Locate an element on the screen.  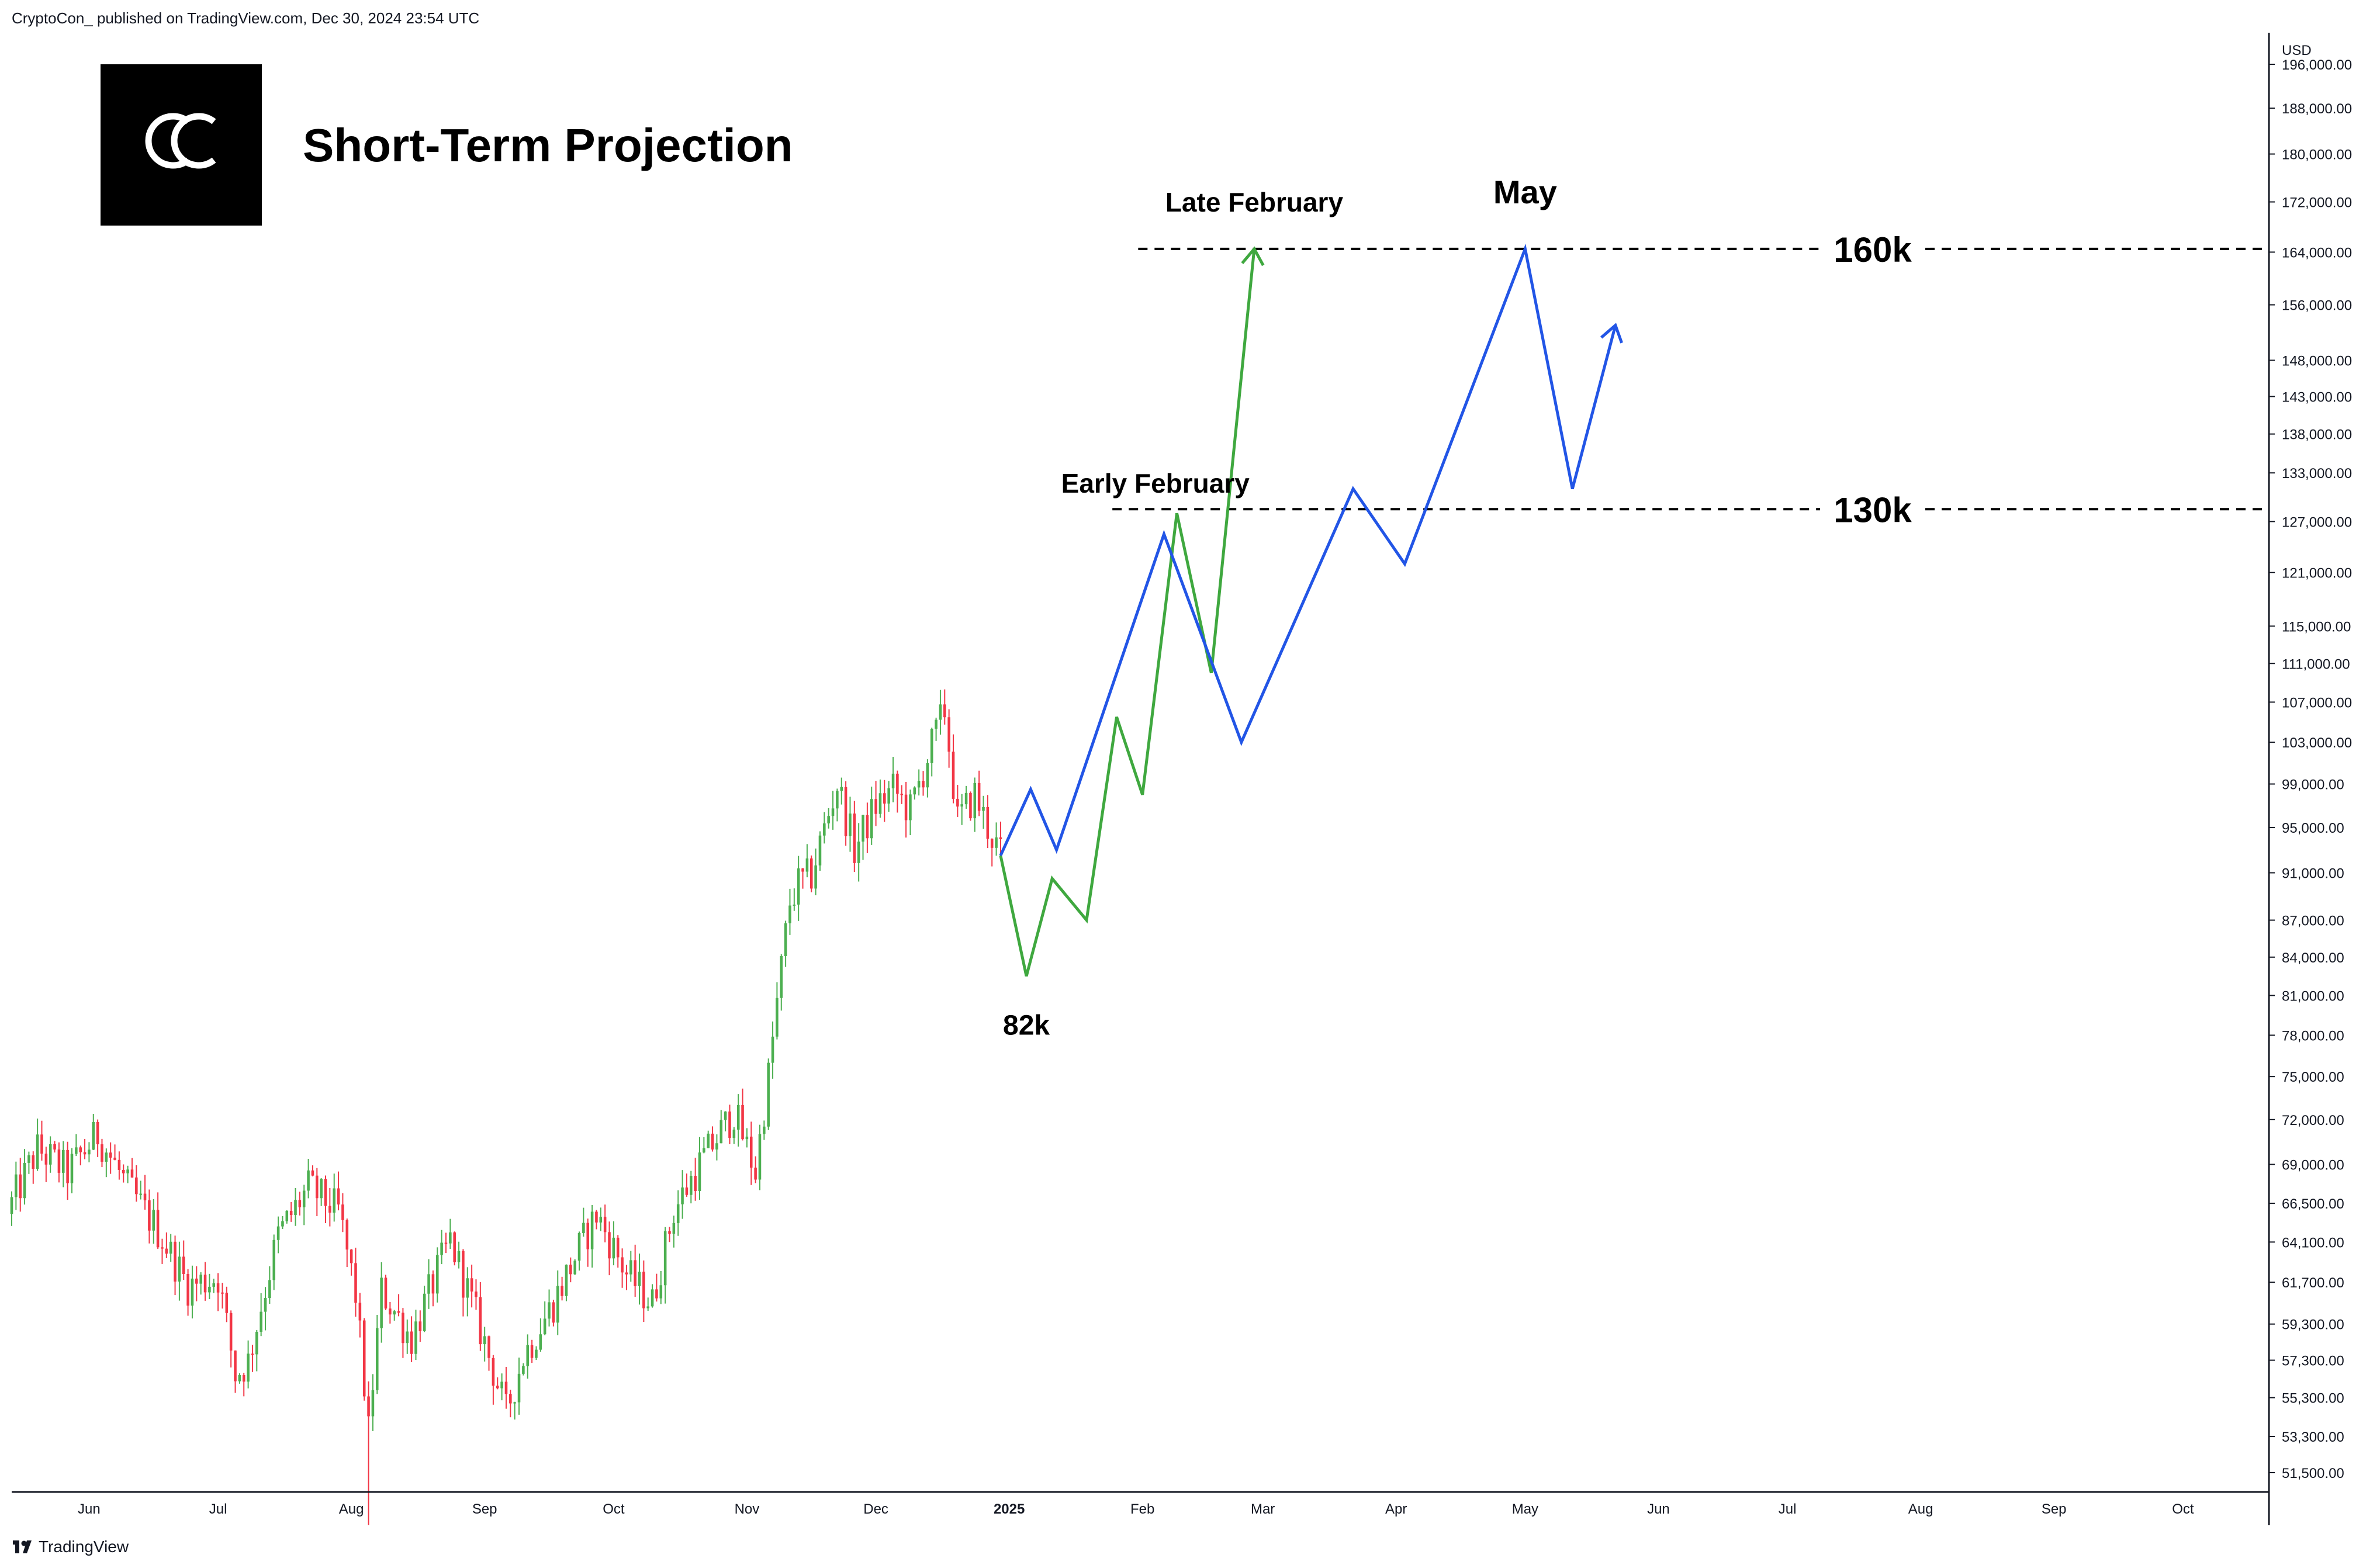
y-tick-label: 127,000.00 is located at coordinates (2317, 522).